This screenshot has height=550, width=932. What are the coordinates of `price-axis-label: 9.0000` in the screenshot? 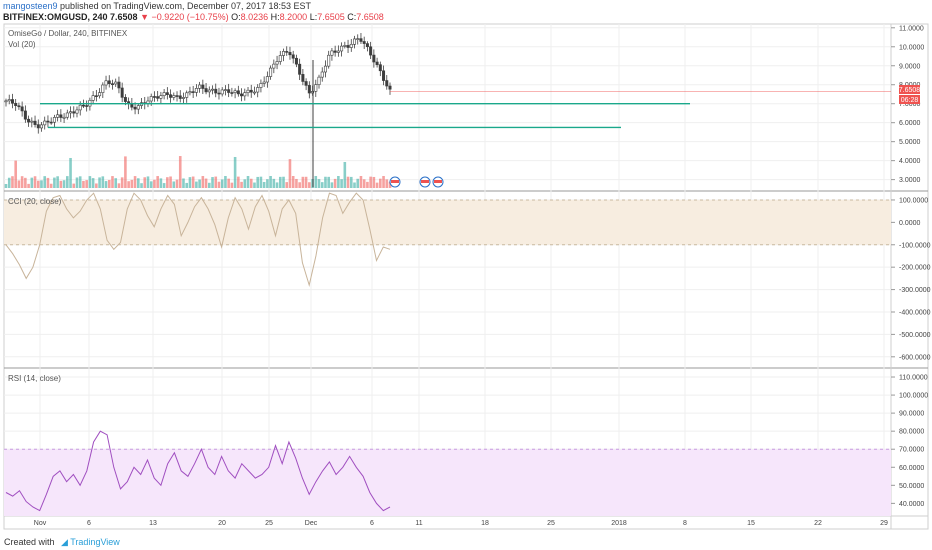 It's located at (910, 66).